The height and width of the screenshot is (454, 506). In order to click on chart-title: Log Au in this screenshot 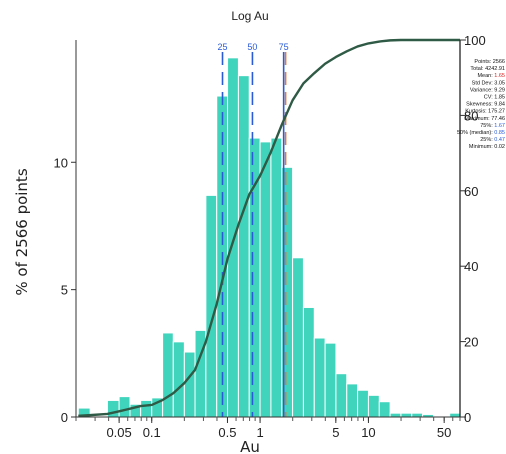, I will do `click(249, 16)`.